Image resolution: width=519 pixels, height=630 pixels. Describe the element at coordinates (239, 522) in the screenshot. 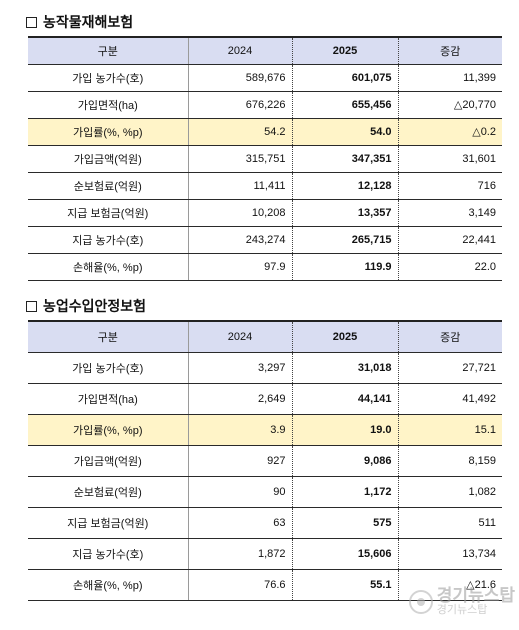

I see `value-2024: 63` at that location.